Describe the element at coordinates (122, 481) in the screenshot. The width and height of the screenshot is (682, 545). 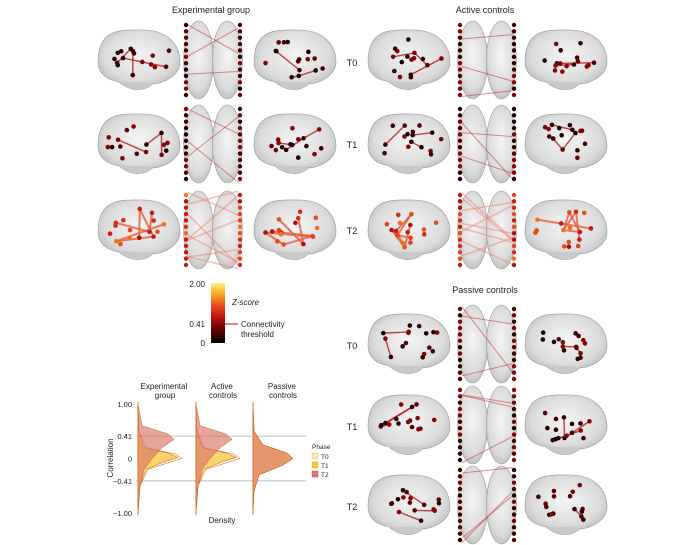
I see `y-tick-label: −0.41` at that location.